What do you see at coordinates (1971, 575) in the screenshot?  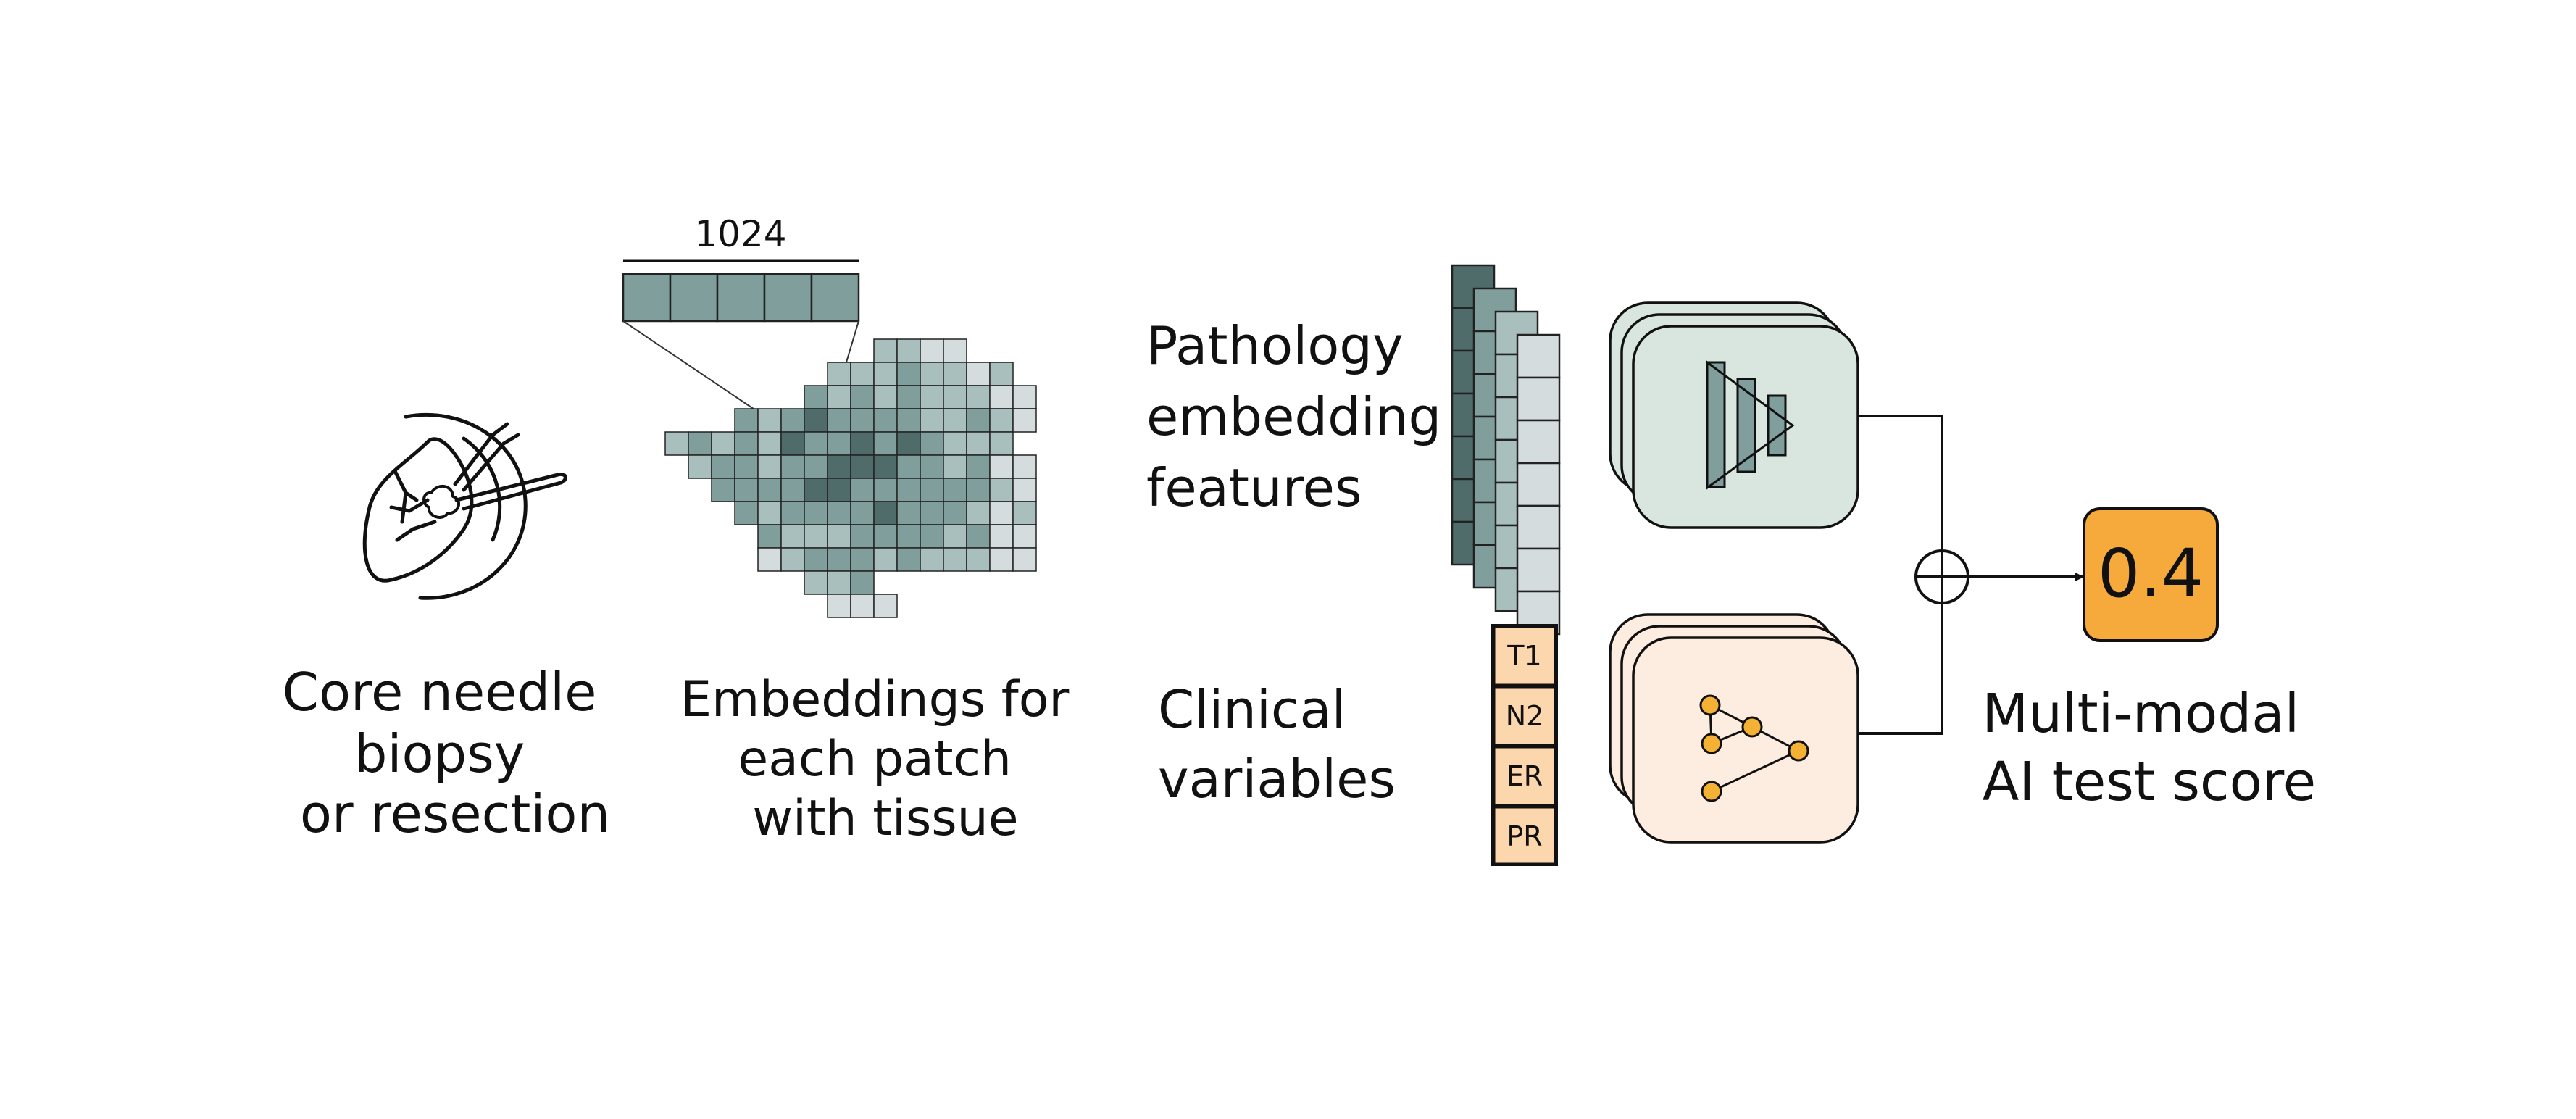 I see `fusion-connectors` at bounding box center [1971, 575].